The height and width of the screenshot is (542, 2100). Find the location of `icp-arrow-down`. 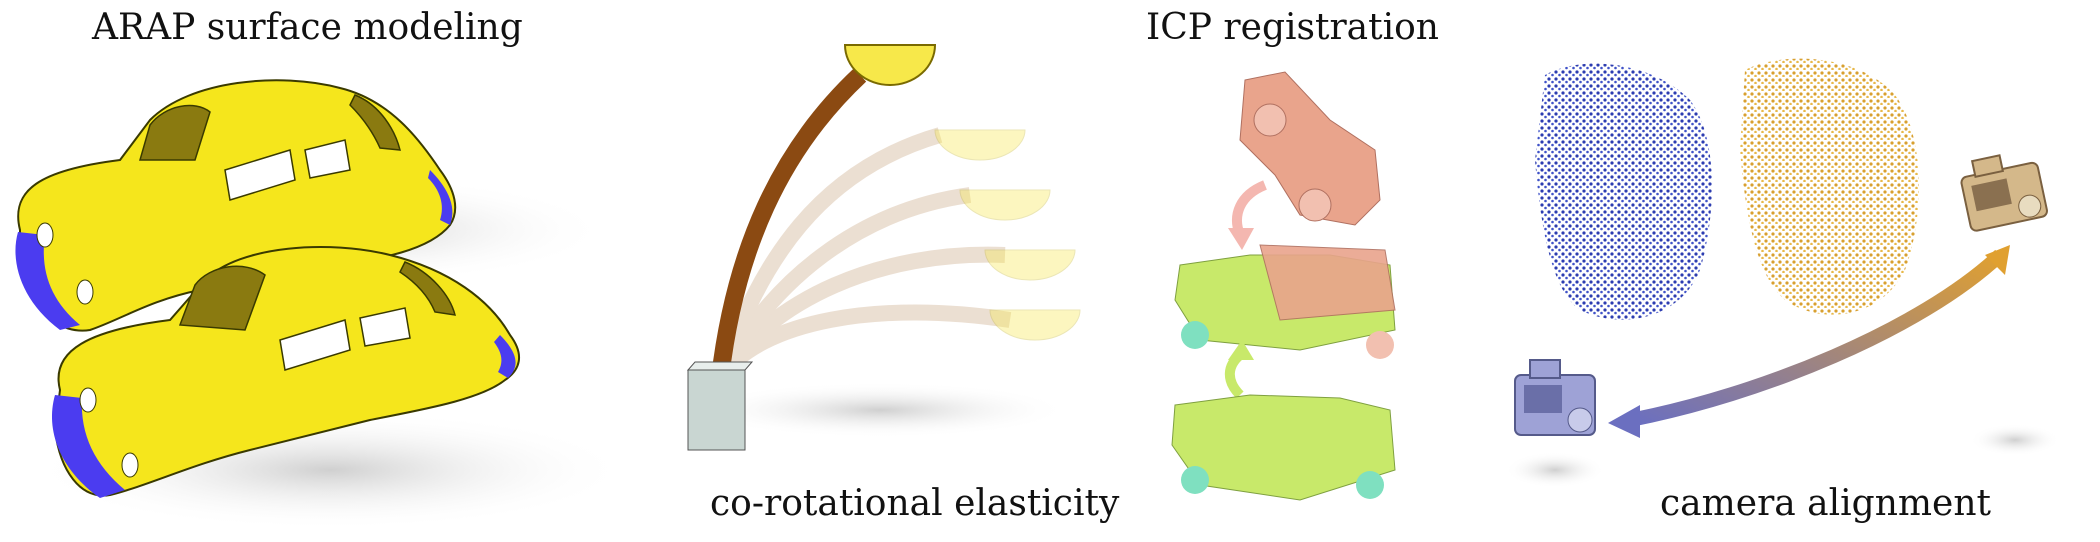

icp-arrow-down is located at coordinates (1250, 208).